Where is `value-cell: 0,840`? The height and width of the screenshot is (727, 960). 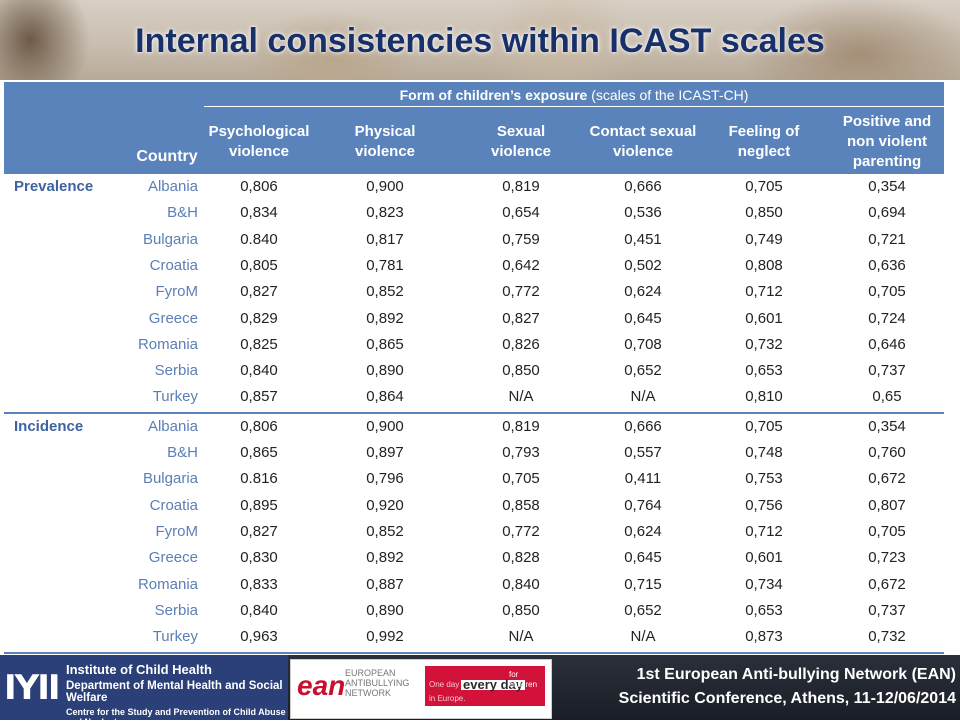
value-cell: 0,840 is located at coordinates (259, 371).